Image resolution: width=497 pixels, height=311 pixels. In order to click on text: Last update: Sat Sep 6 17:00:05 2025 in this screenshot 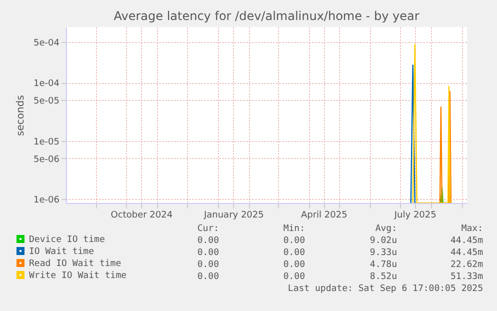, I will do `click(385, 289)`.